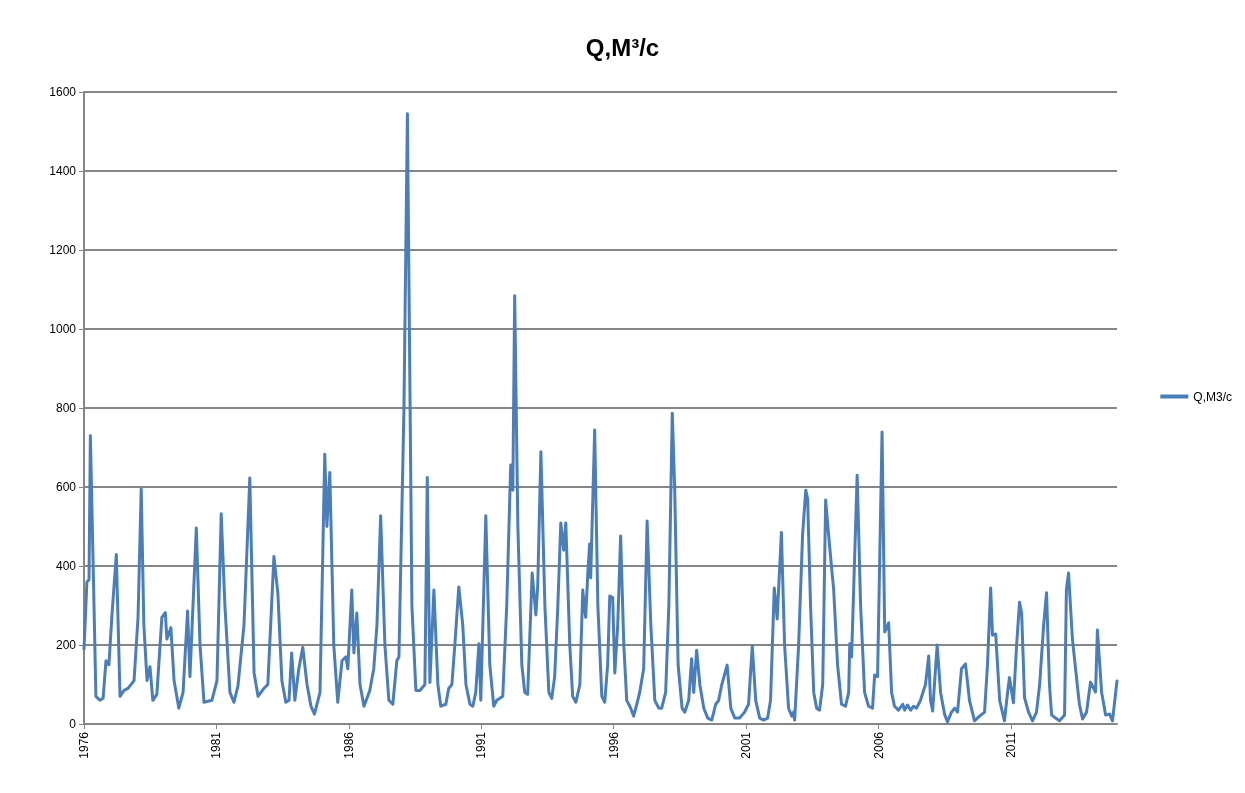 The height and width of the screenshot is (793, 1245). I want to click on legend-label: Q,M3/c, so click(1212, 396).